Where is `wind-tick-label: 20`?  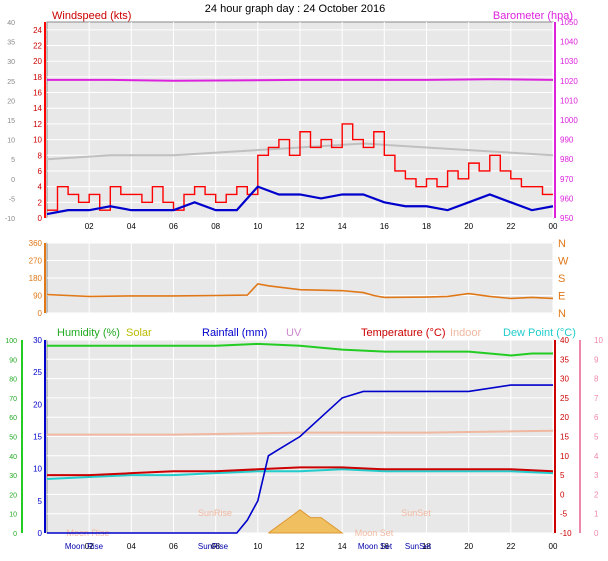 wind-tick-label: 20 is located at coordinates (37, 61).